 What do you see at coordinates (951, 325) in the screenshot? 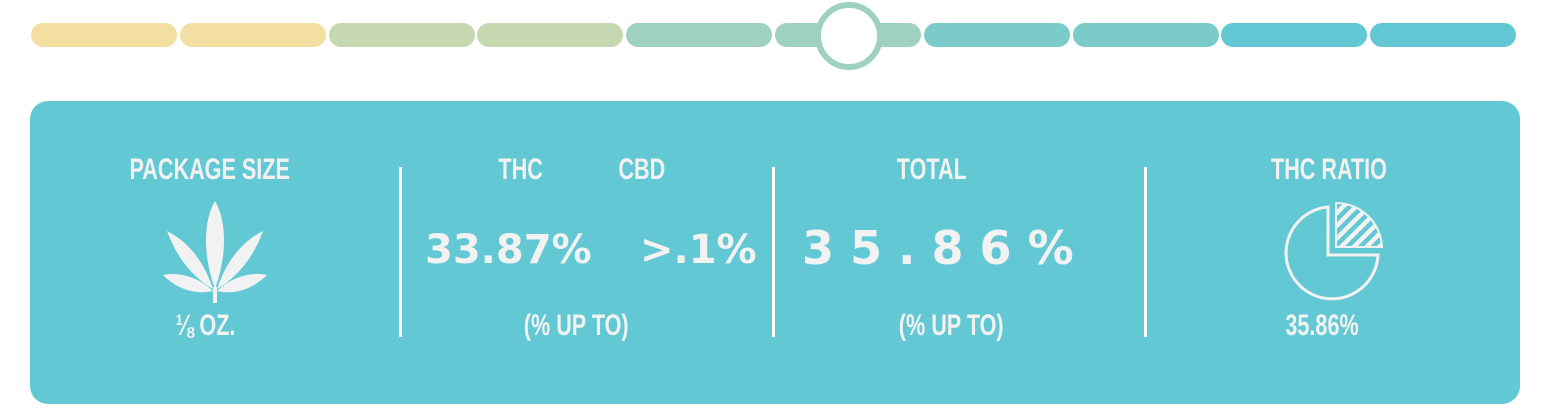
I see `total-note: (% UP TO)` at bounding box center [951, 325].